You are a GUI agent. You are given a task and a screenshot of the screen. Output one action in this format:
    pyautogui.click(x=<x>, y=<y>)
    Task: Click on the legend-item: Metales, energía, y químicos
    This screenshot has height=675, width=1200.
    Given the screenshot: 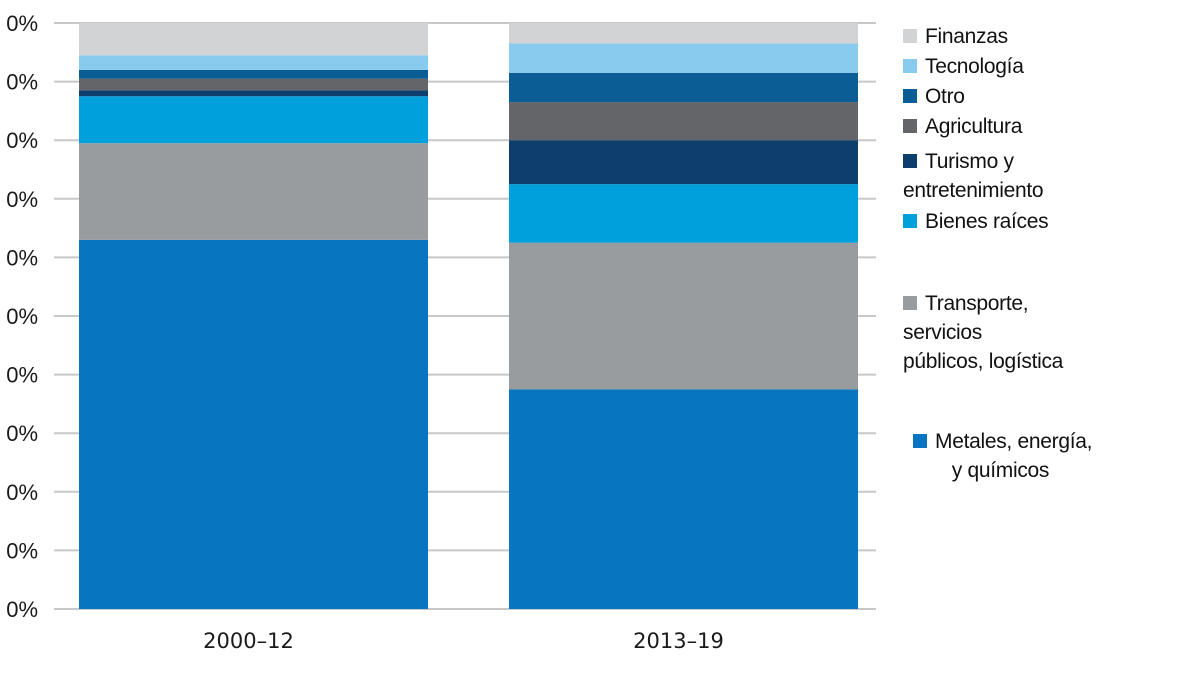 What is the action you would take?
    pyautogui.click(x=1002, y=456)
    